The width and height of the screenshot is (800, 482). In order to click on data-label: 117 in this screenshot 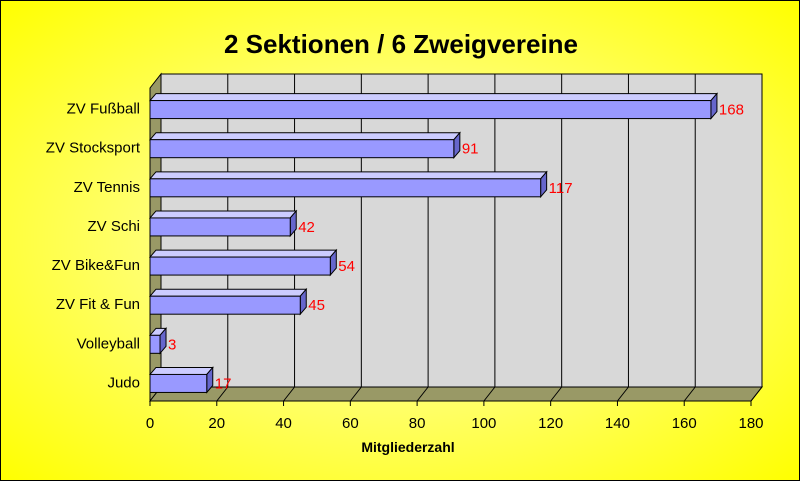, I will do `click(561, 188)`.